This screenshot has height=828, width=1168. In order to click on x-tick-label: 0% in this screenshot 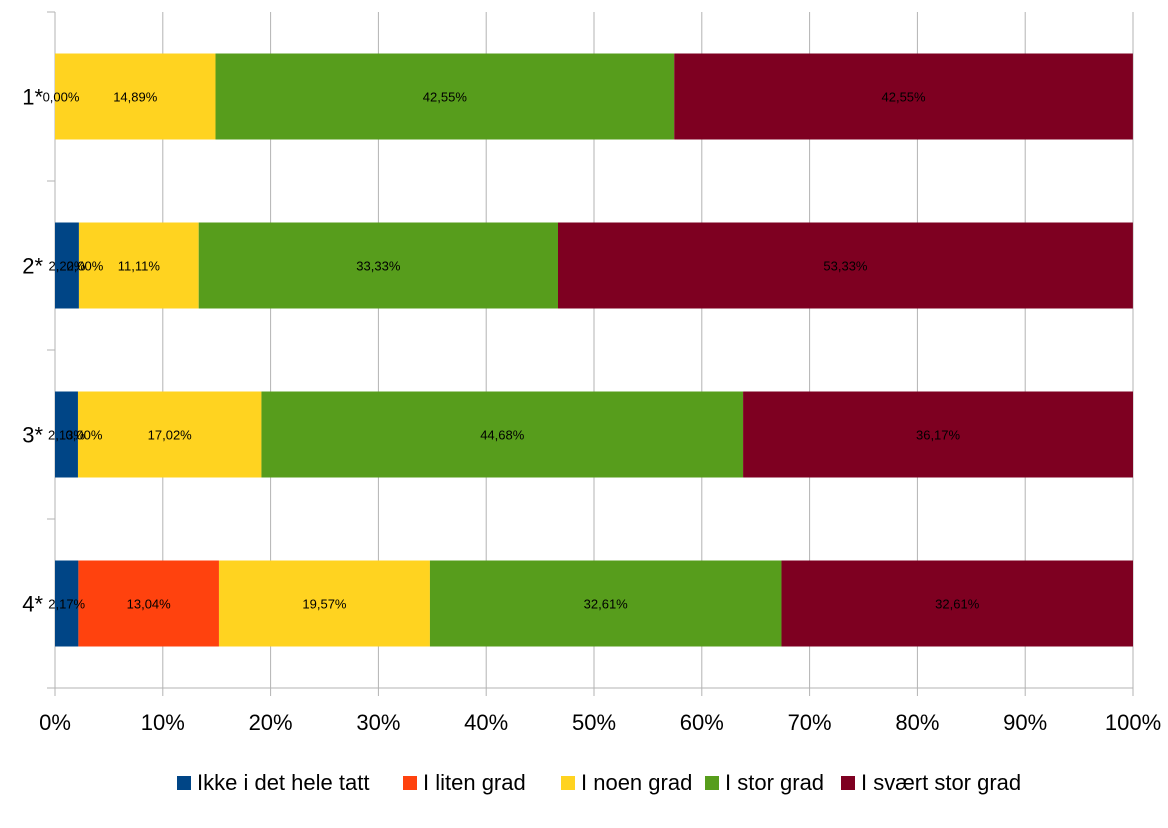, I will do `click(55, 722)`.